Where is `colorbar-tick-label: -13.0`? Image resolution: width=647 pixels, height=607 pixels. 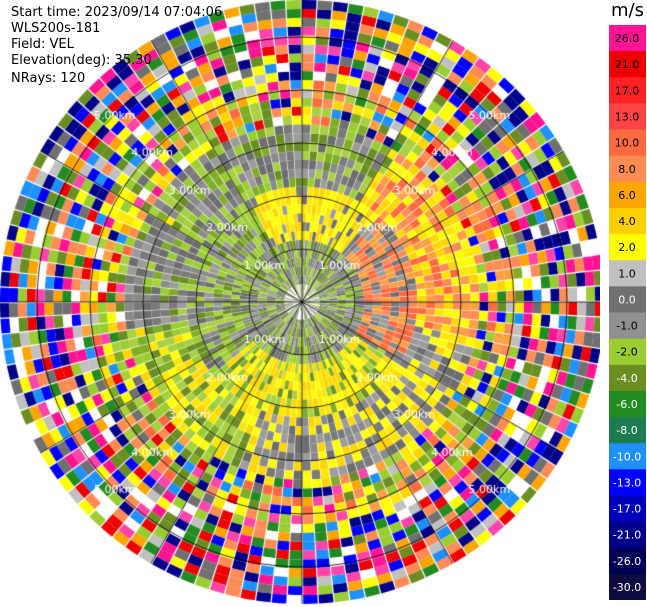 colorbar-tick-label: -13.0 is located at coordinates (627, 482).